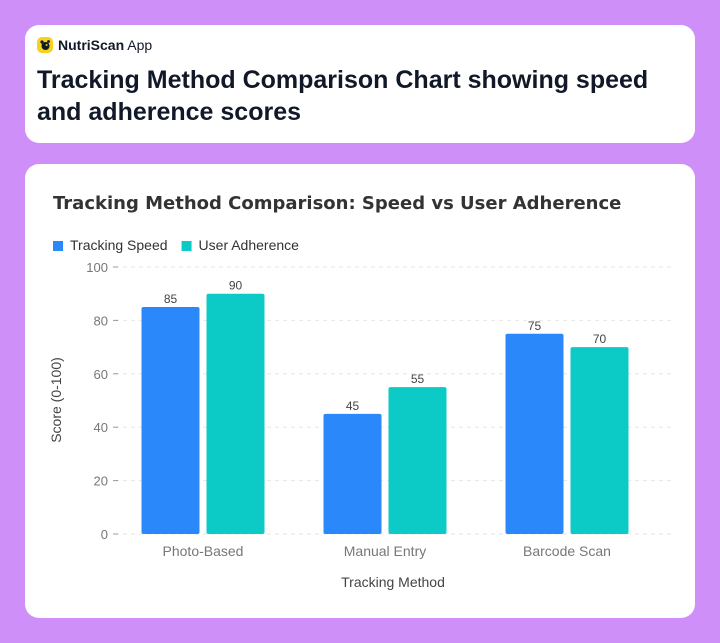 Image resolution: width=720 pixels, height=643 pixels. What do you see at coordinates (101, 374) in the screenshot?
I see `y-tick-label-60: 60` at bounding box center [101, 374].